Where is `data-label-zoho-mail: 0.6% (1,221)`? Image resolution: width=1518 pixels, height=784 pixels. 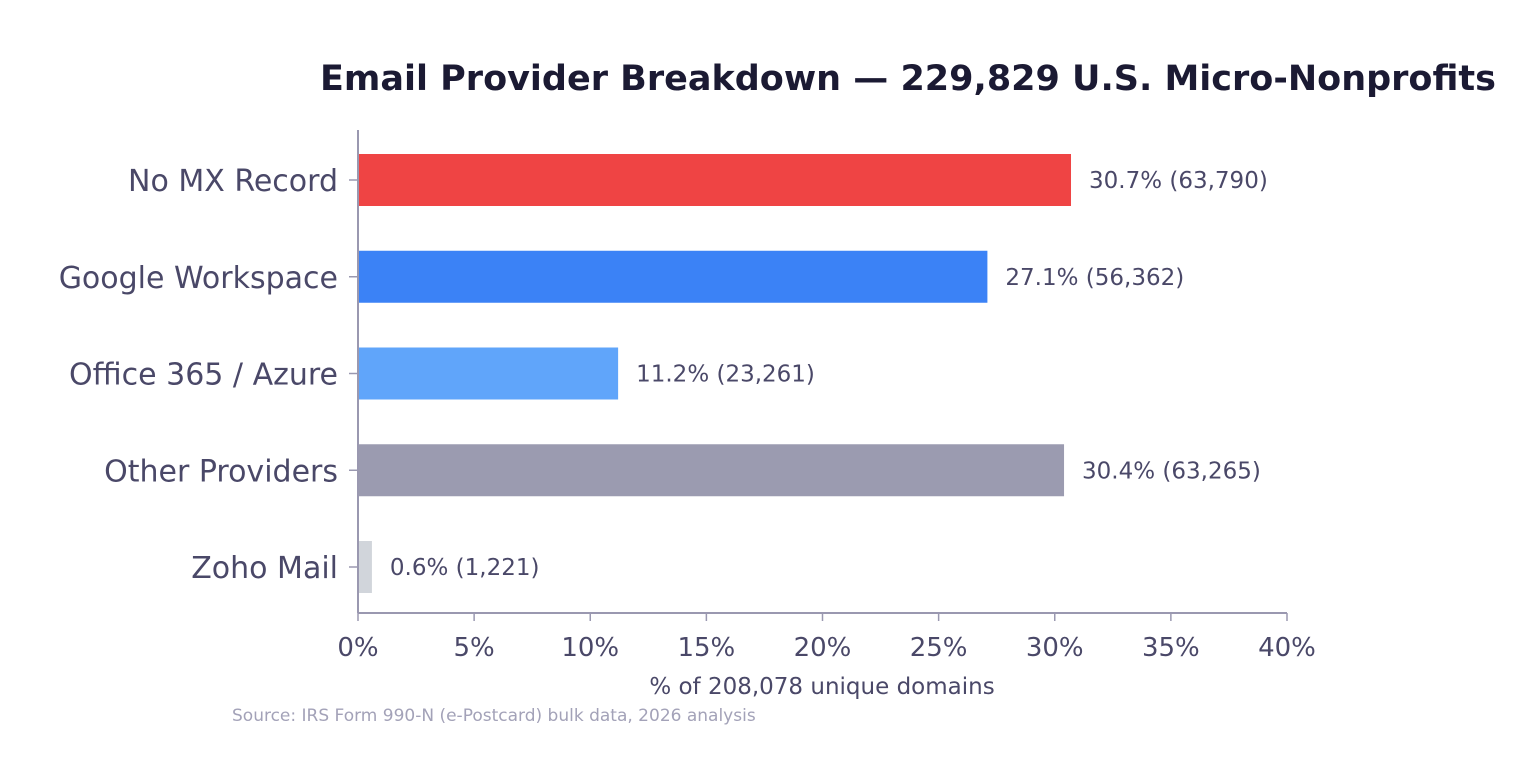 data-label-zoho-mail: 0.6% (1,221) is located at coordinates (465, 568).